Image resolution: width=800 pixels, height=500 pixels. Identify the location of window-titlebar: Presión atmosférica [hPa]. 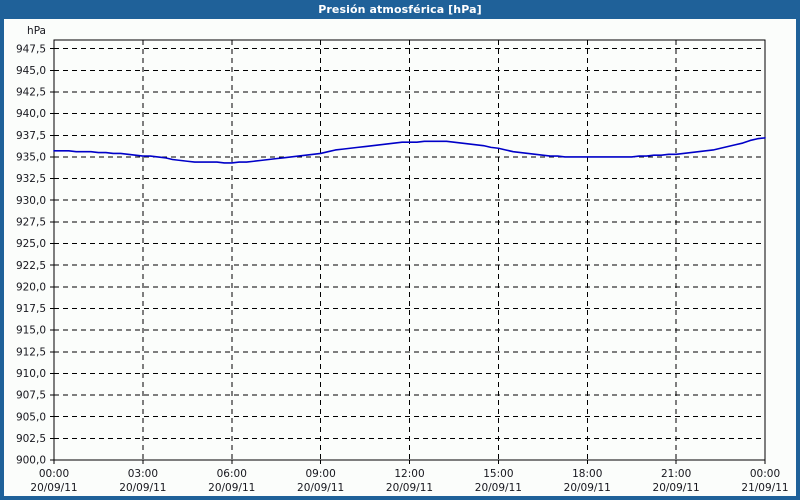
(400, 9).